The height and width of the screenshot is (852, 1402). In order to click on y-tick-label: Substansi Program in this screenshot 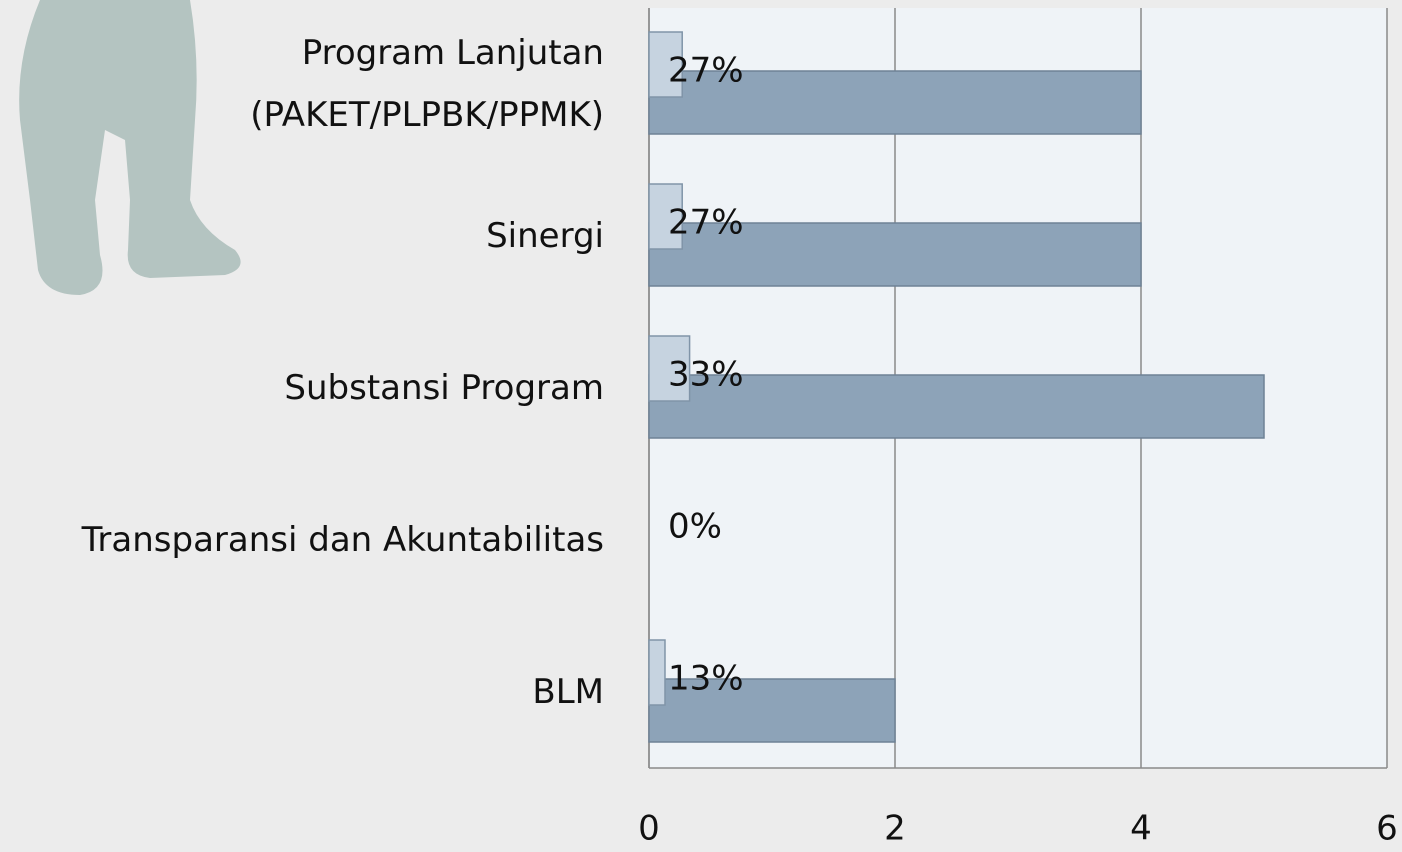, I will do `click(444, 388)`.